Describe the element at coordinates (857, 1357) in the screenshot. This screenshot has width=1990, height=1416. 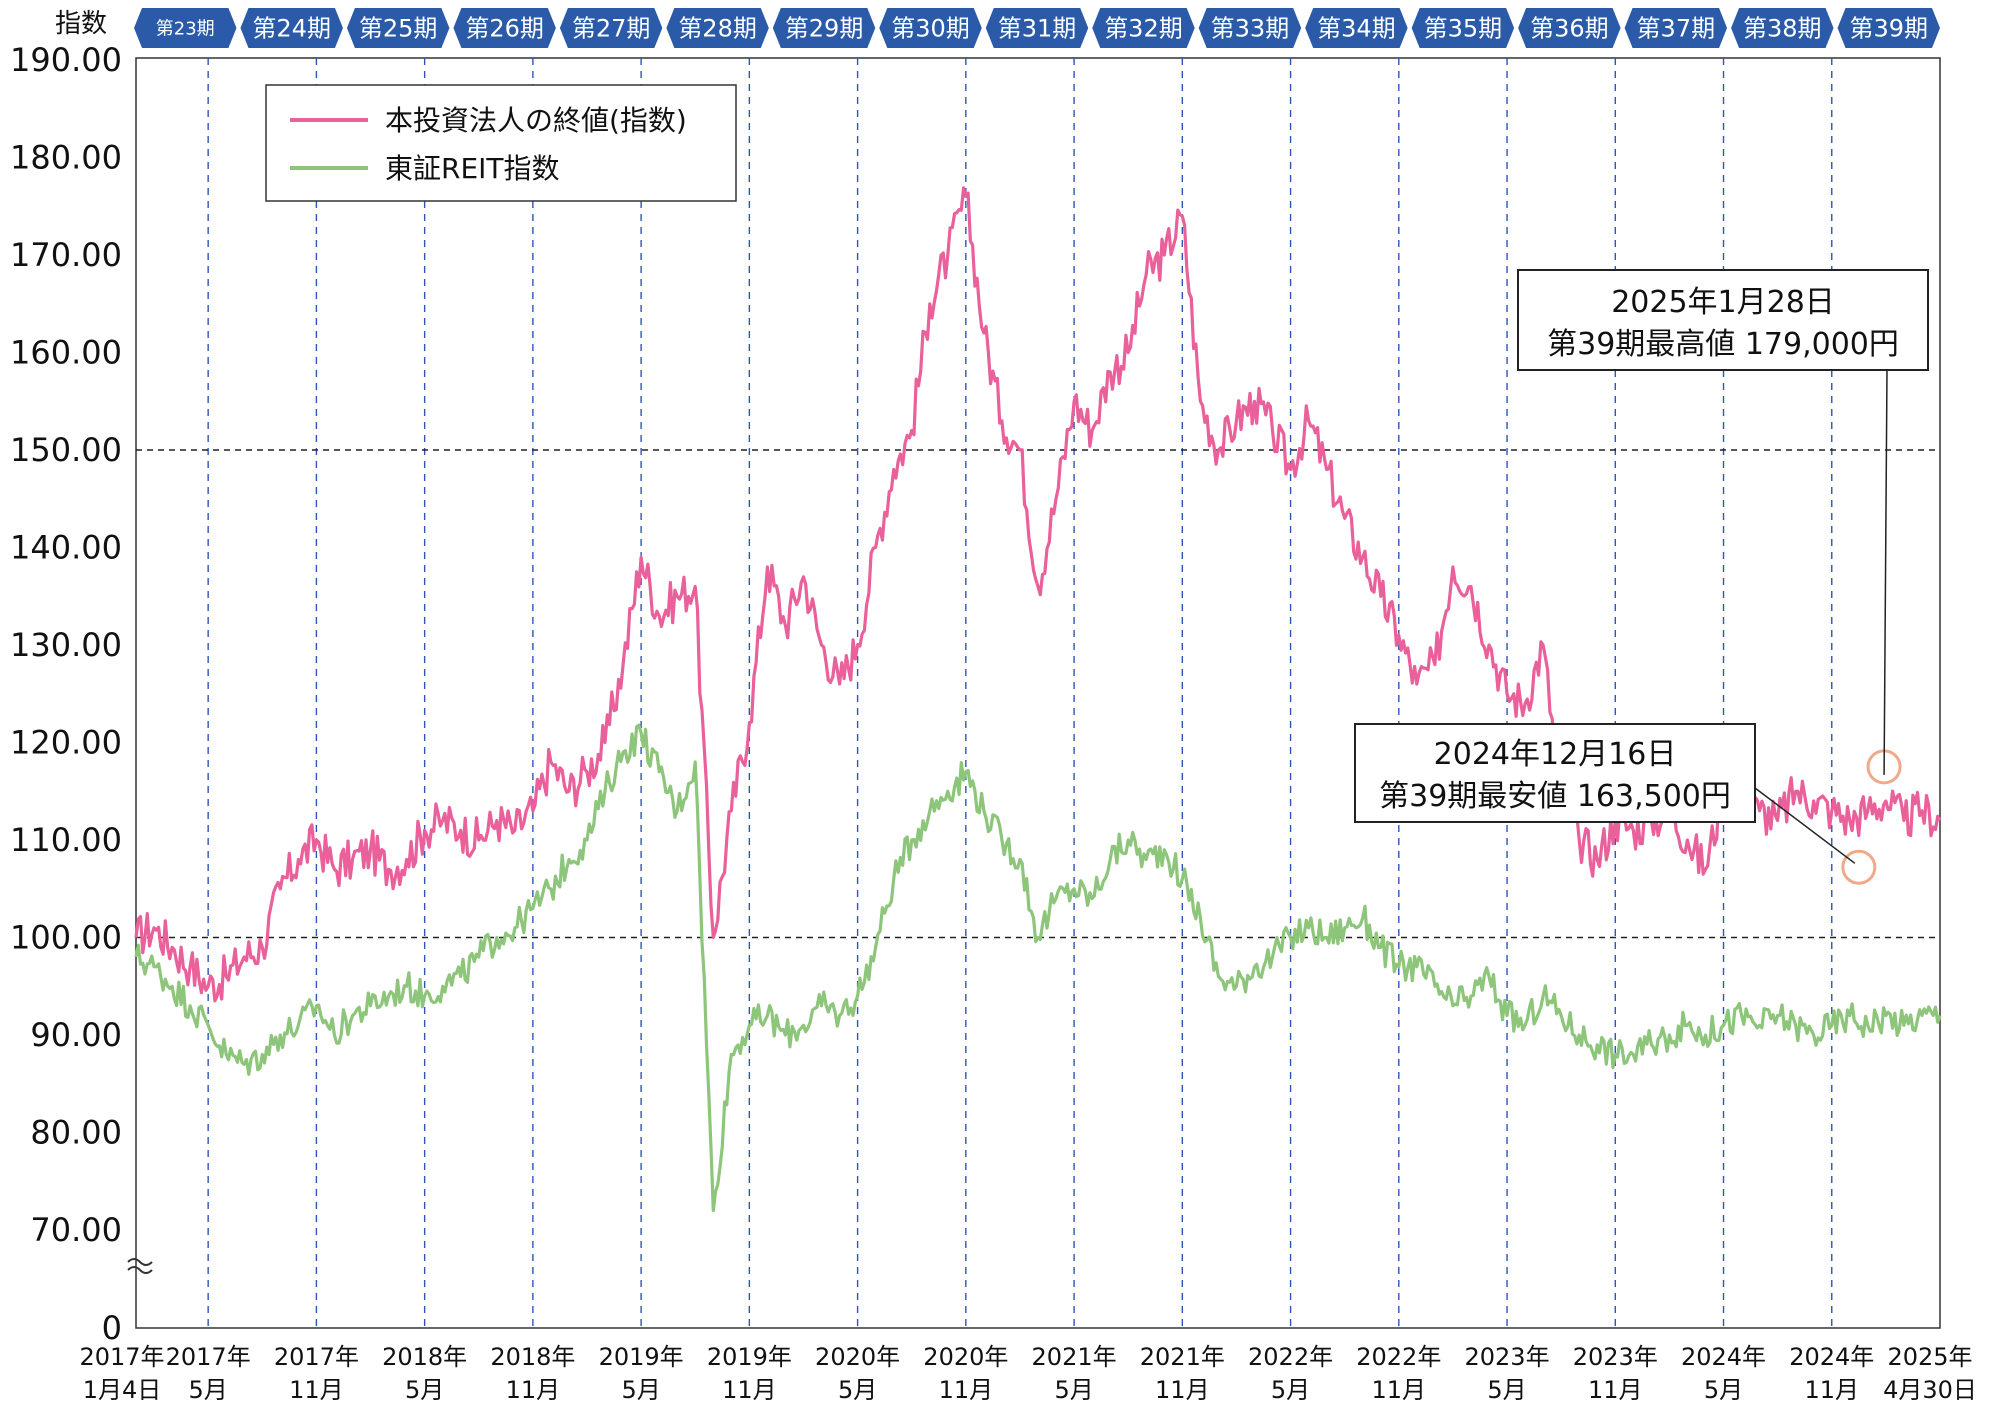
I see `x-tick-label-top: 2020年` at that location.